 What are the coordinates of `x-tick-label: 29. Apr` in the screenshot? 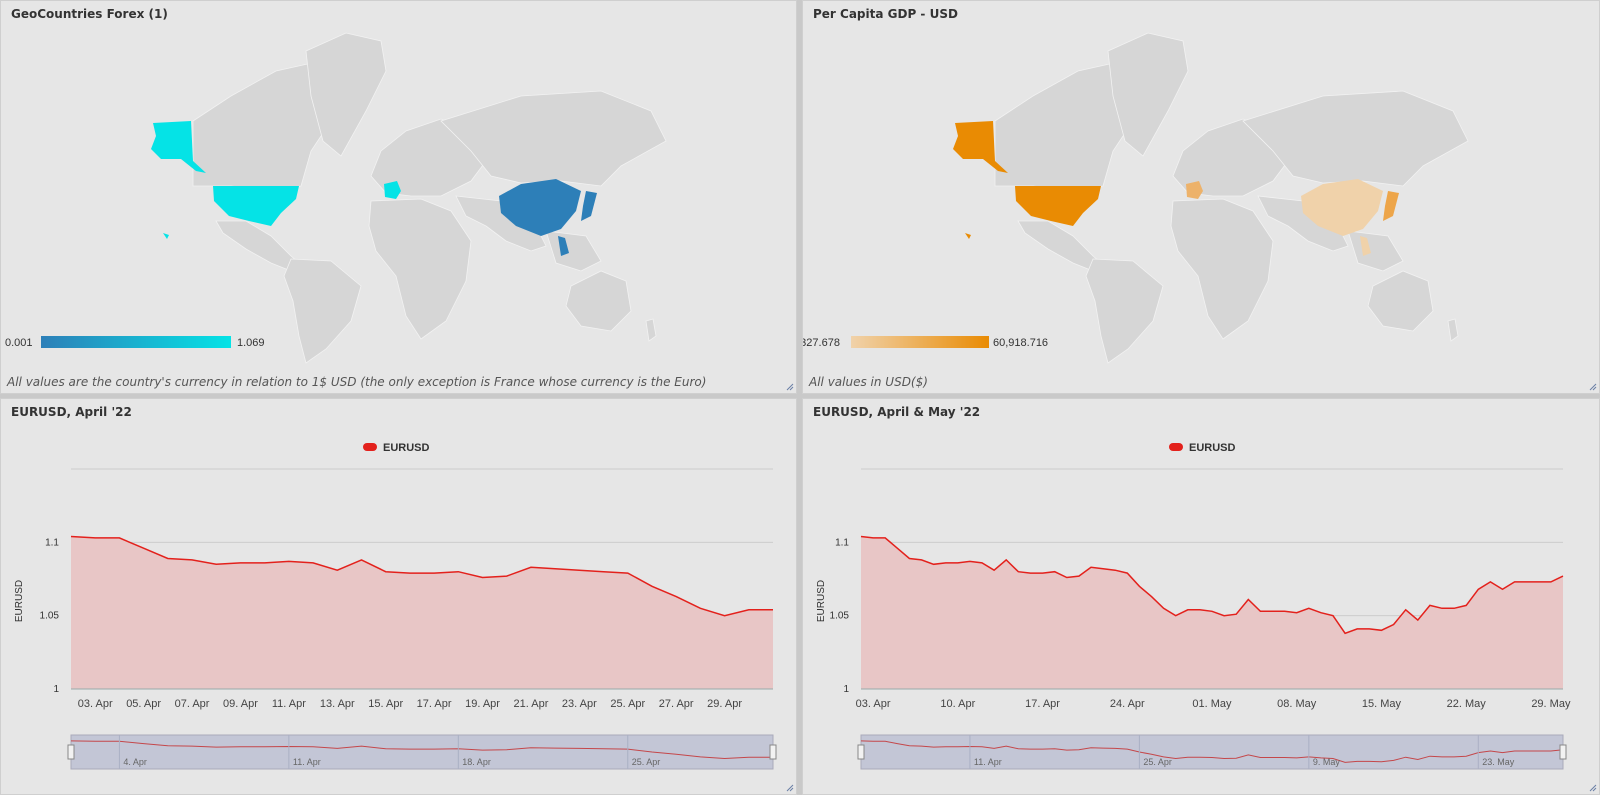 It's located at (724, 704).